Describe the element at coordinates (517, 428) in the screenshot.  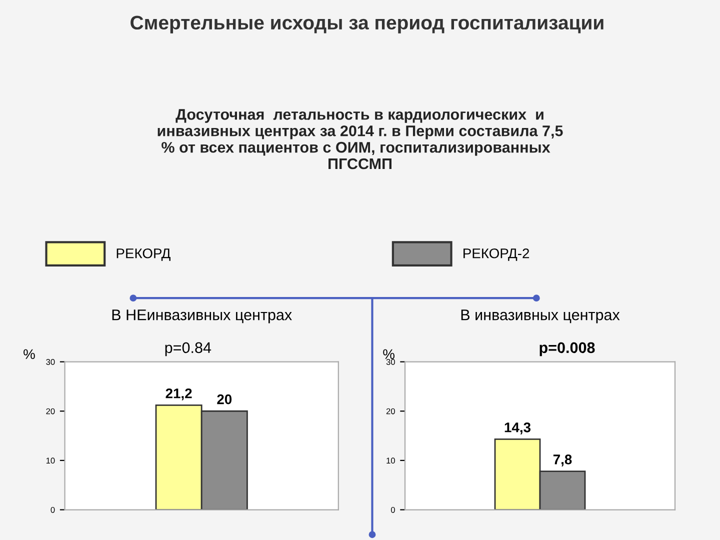
I see `data-label: 14,3` at that location.